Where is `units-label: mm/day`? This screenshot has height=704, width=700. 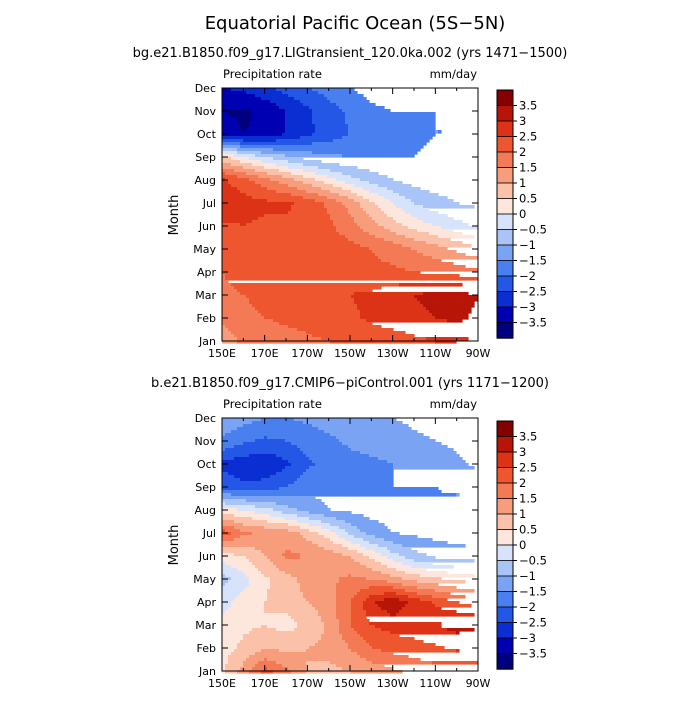 units-label: mm/day is located at coordinates (454, 74).